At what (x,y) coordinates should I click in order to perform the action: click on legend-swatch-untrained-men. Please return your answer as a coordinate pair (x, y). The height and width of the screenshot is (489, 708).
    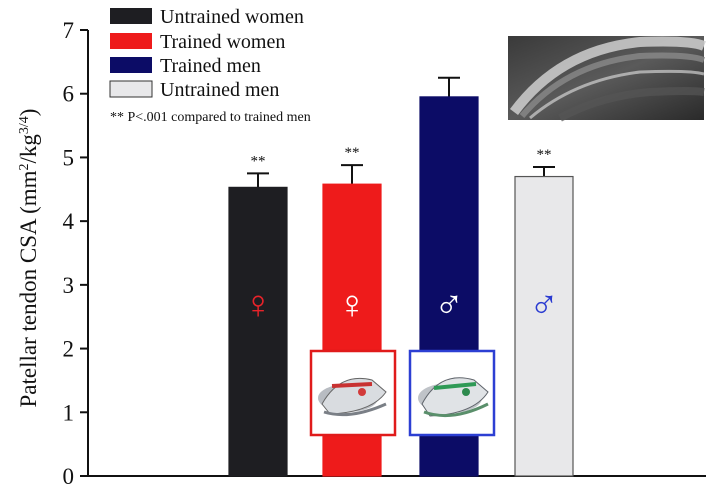
    Looking at the image, I should click on (131, 89).